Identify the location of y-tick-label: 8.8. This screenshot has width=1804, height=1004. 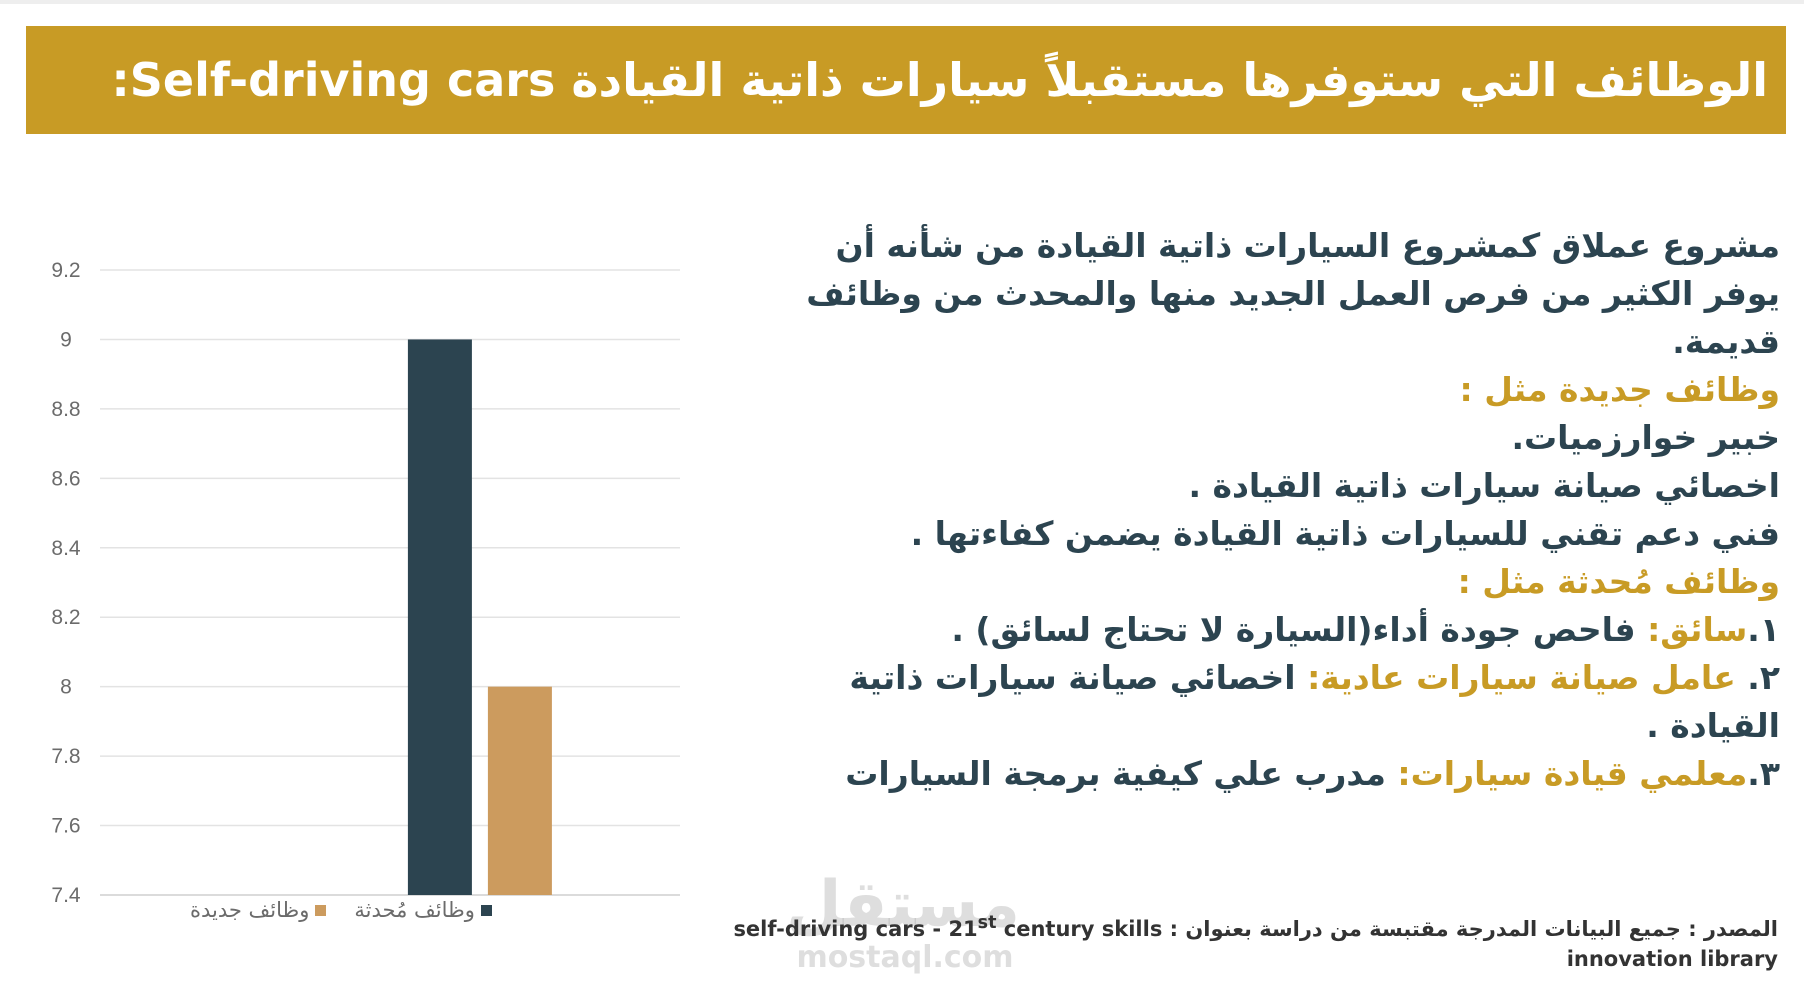
(65, 409).